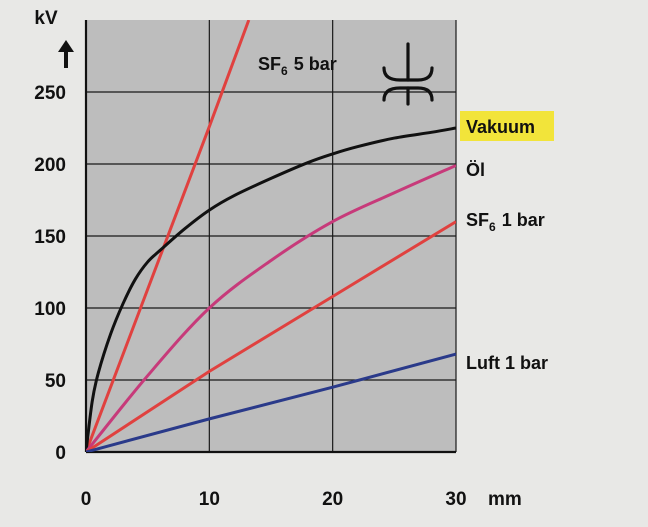  I want to click on y-tick-label: 250, so click(50, 93).